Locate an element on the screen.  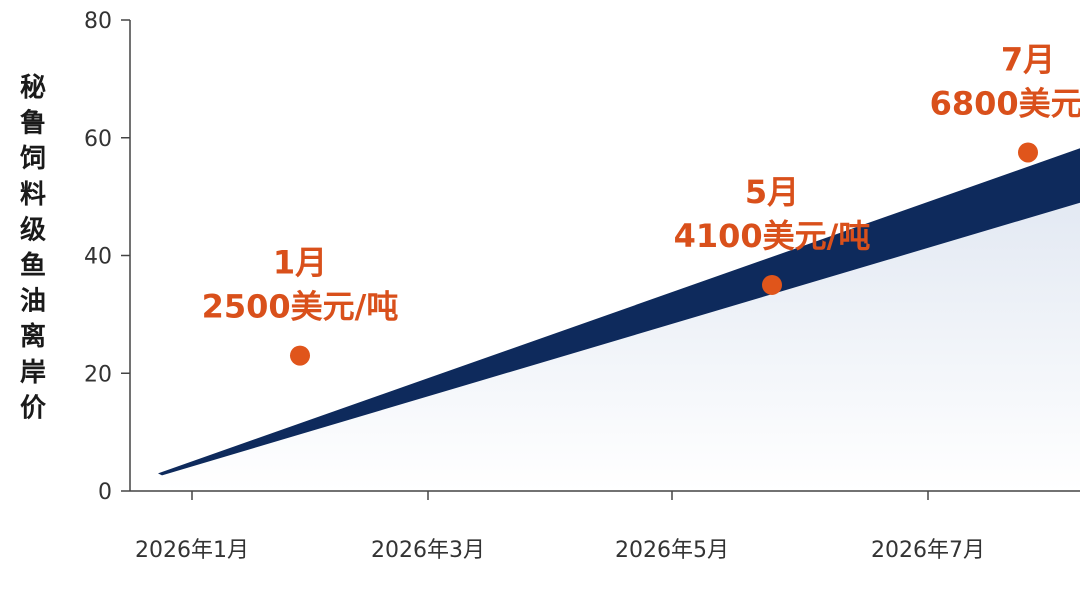
y-label-char: 鱼 is located at coordinates (33, 266).